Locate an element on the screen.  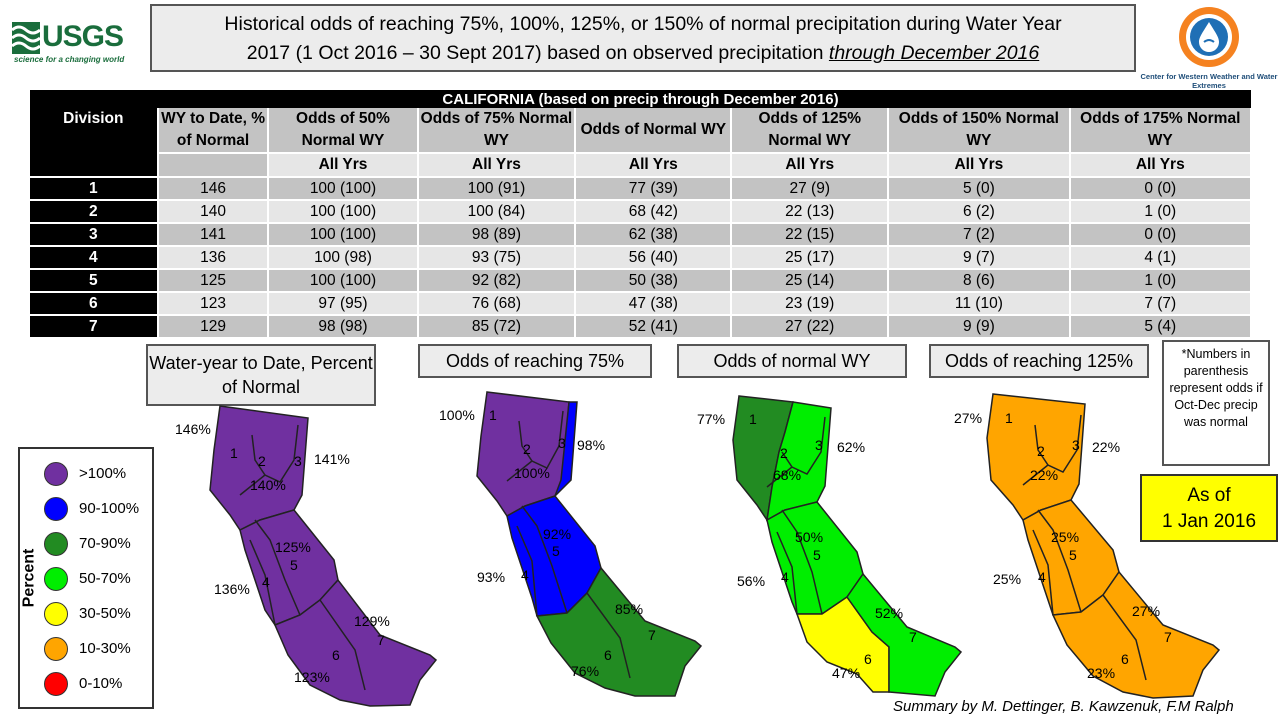
map-label-div7: 129% is located at coordinates (372, 621).